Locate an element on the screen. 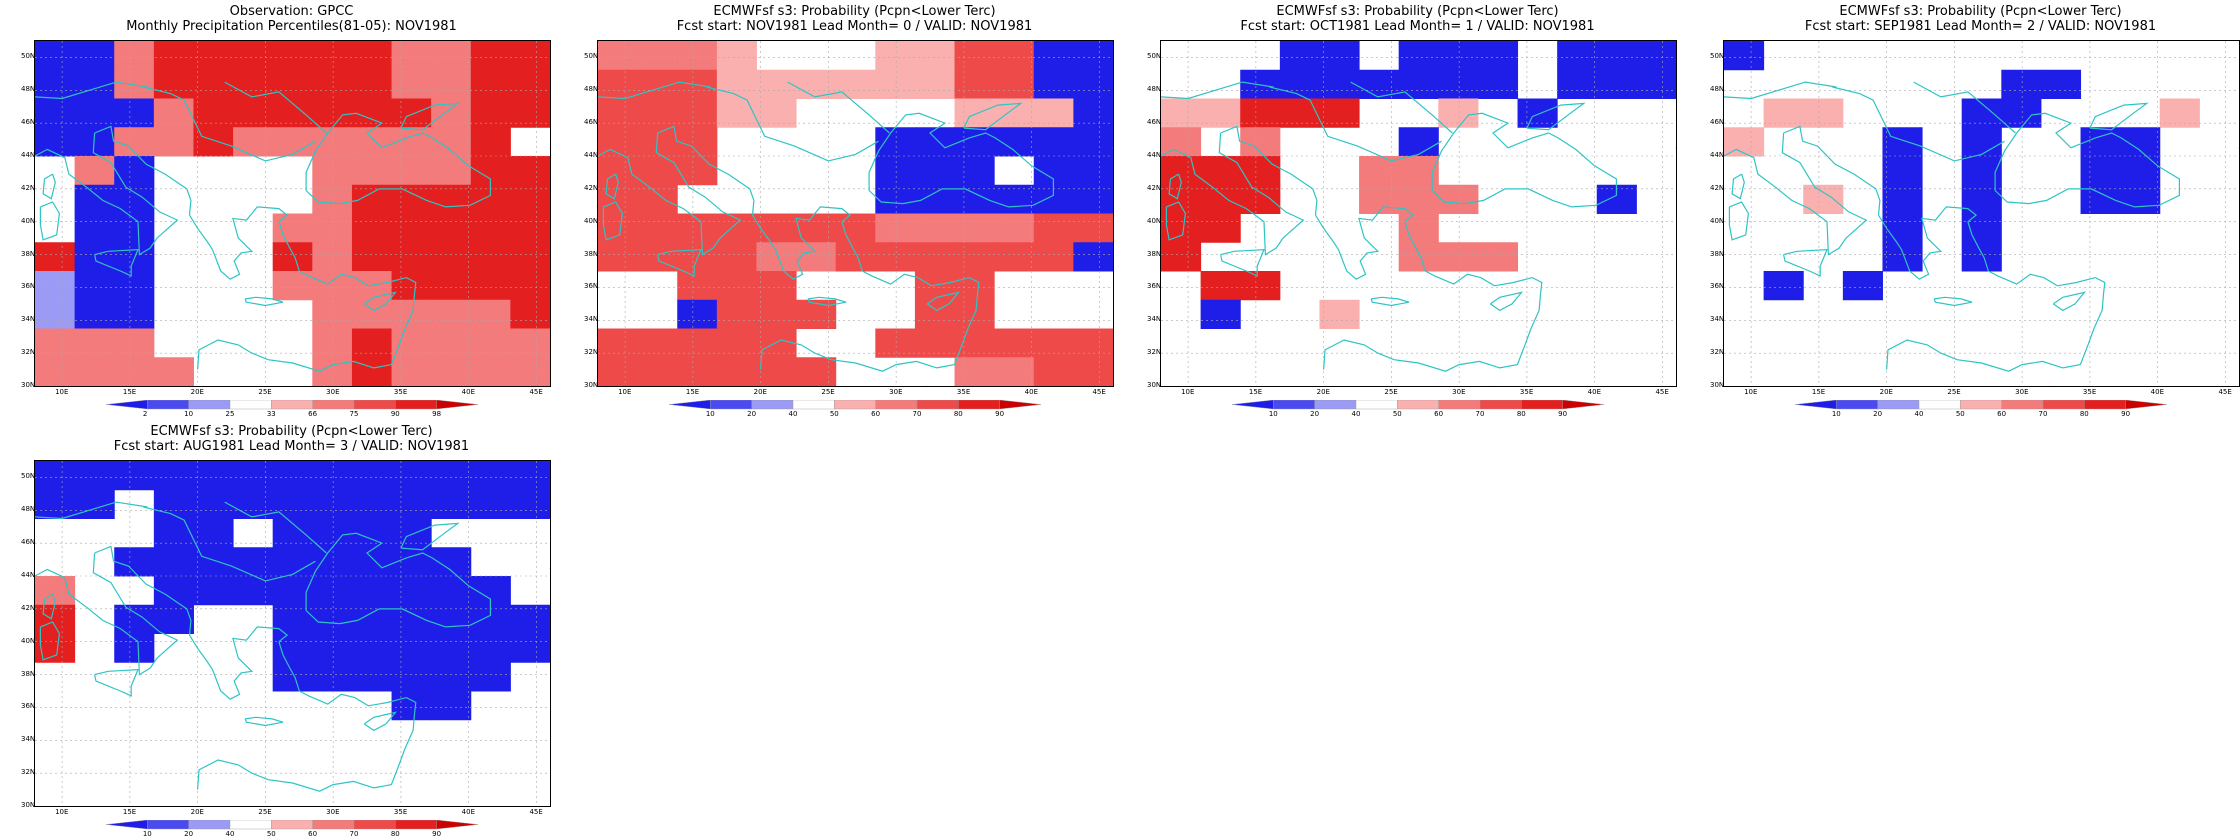 The width and height of the screenshot is (2240, 840). lon-label: 35E is located at coordinates (2089, 392).